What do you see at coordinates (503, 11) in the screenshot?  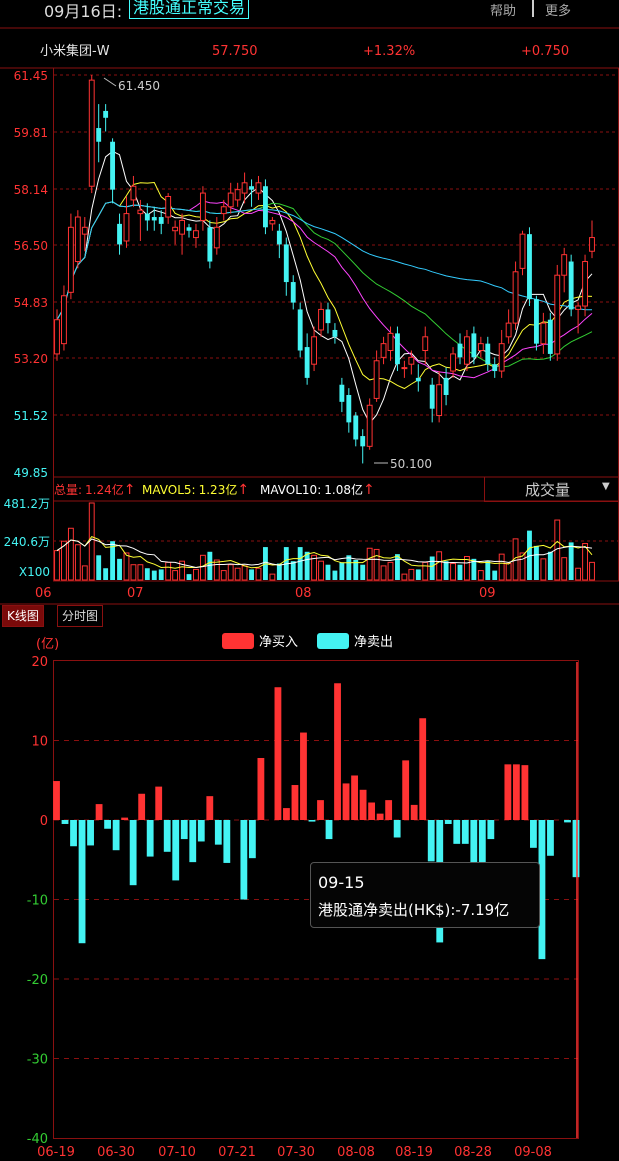 I see `help-link: 帮助` at bounding box center [503, 11].